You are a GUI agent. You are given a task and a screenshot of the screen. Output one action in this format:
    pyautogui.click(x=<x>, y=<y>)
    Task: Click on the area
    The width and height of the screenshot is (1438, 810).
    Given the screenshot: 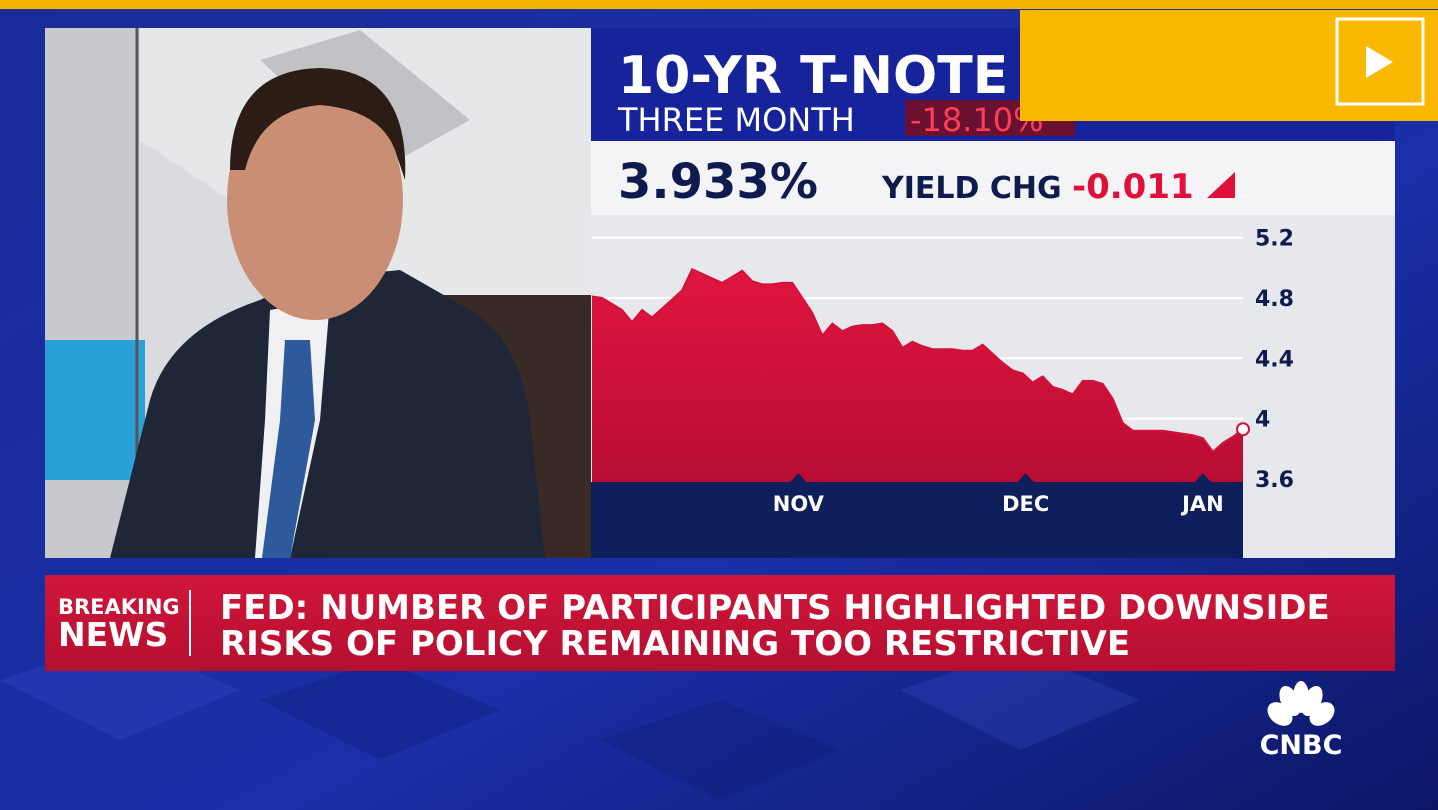 What is the action you would take?
    pyautogui.click(x=917, y=375)
    